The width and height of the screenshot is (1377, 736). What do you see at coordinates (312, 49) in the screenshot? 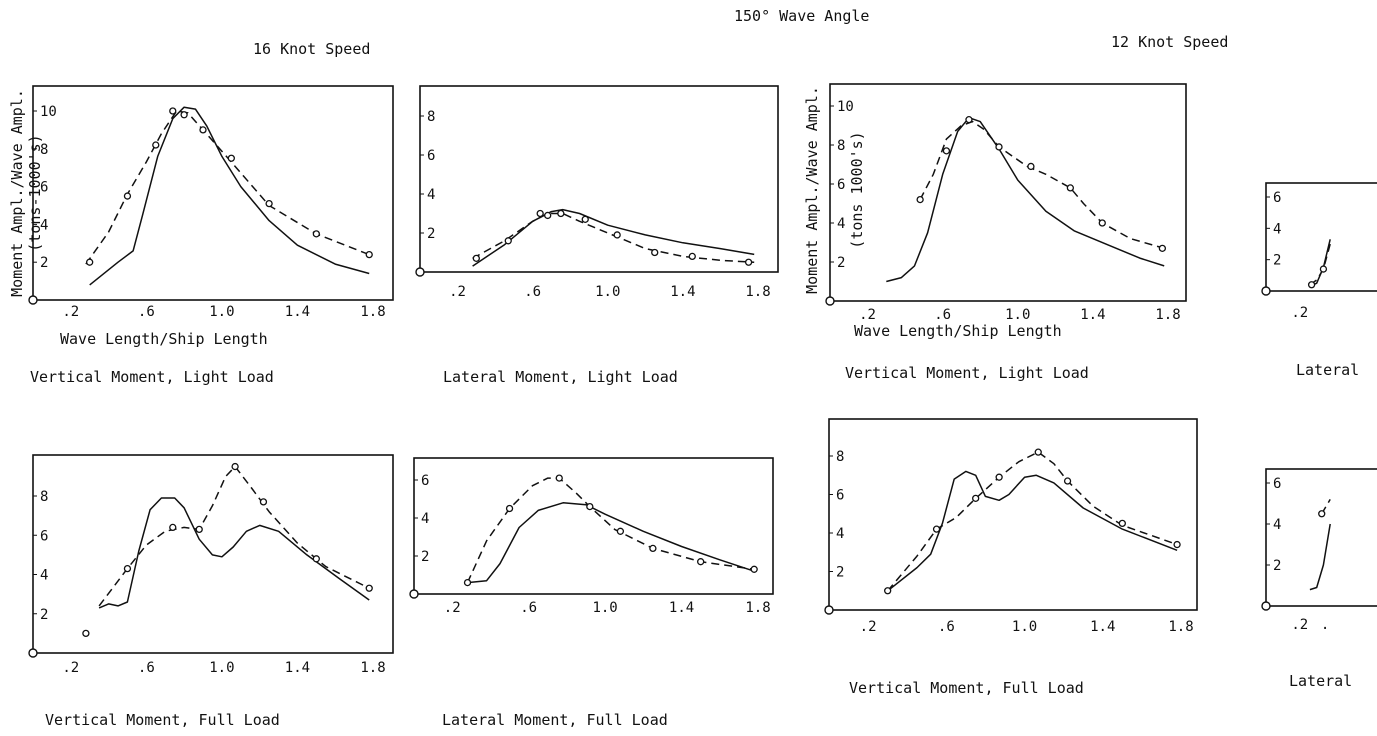
I see `speed-16-heading: 16 Knot Speed` at bounding box center [312, 49].